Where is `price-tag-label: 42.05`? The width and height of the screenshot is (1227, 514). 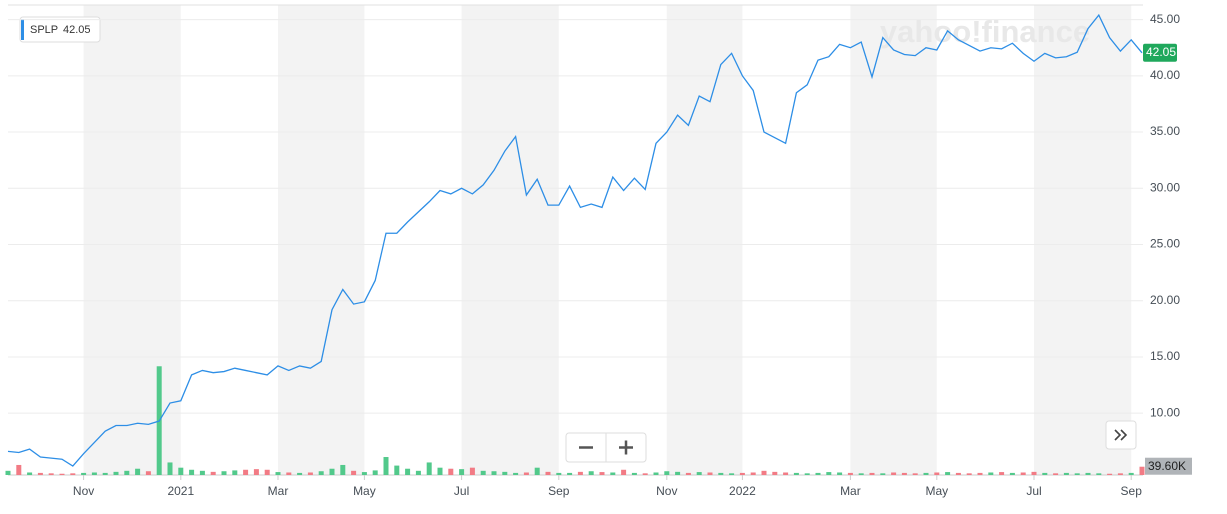 price-tag-label: 42.05 is located at coordinates (1161, 52).